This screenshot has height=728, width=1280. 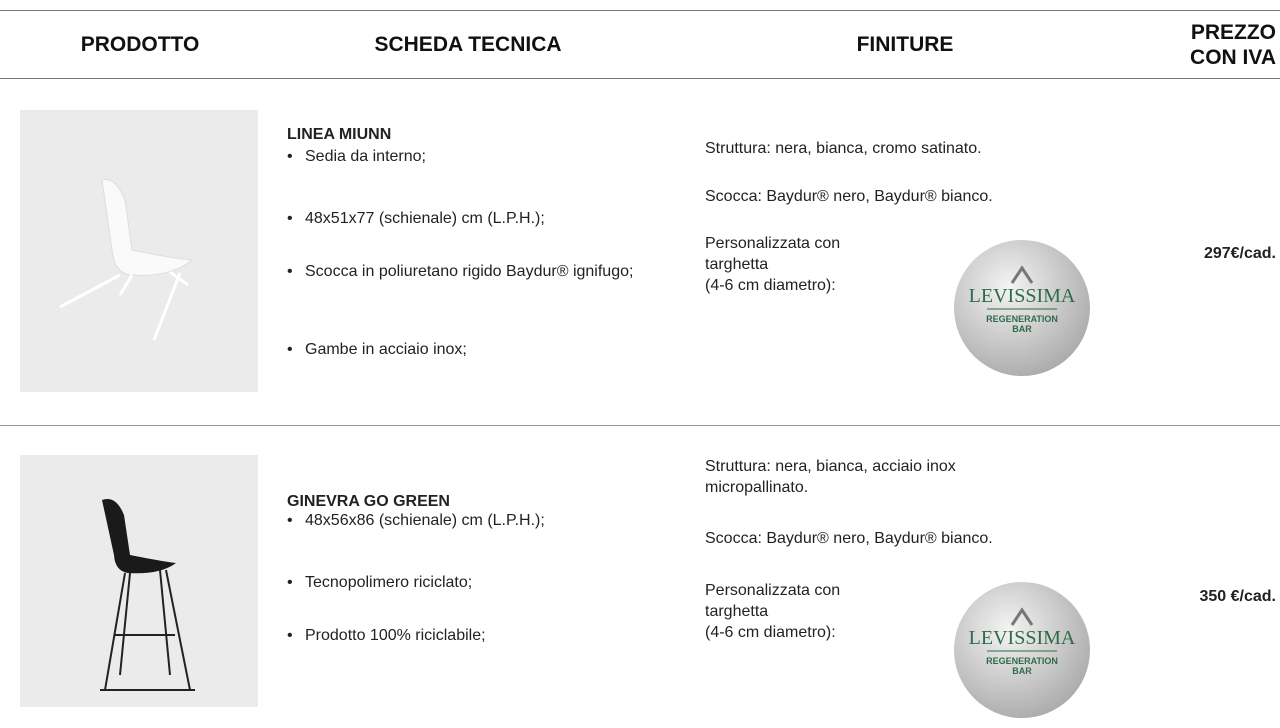 What do you see at coordinates (843, 148) in the screenshot?
I see `finish-text: Struttura: nera, bianca, cromo satinato.` at bounding box center [843, 148].